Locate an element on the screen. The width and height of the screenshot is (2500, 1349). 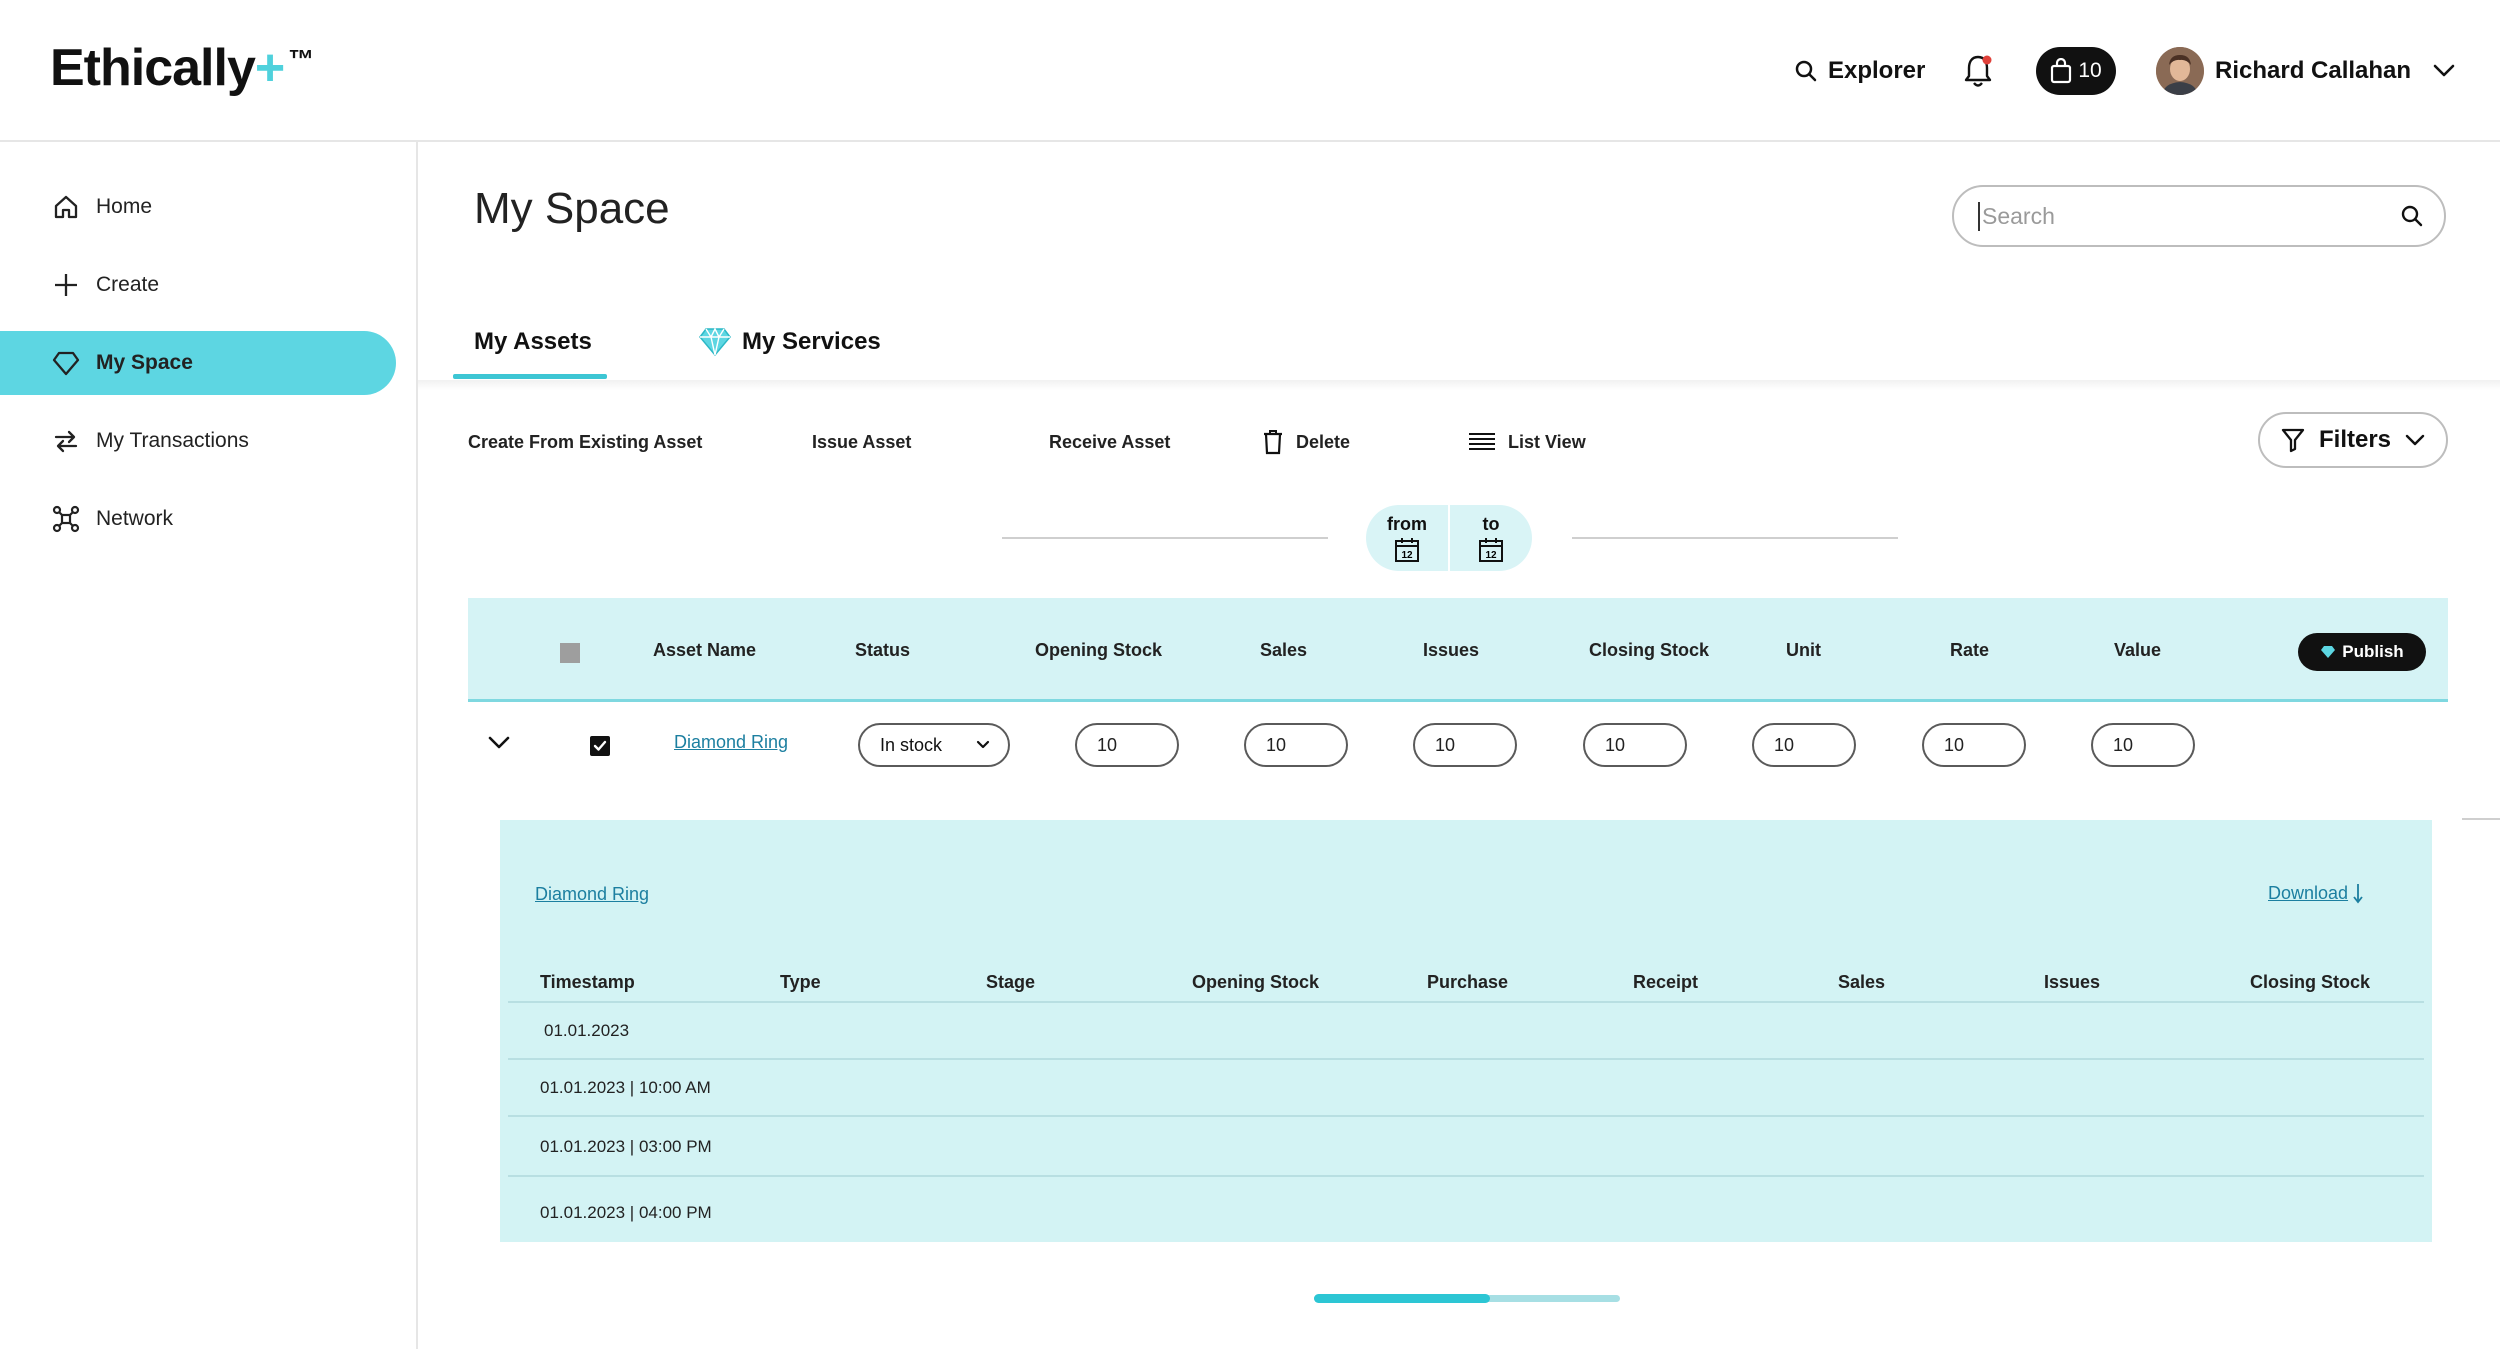
col-issues: Issues is located at coordinates (1451, 649).